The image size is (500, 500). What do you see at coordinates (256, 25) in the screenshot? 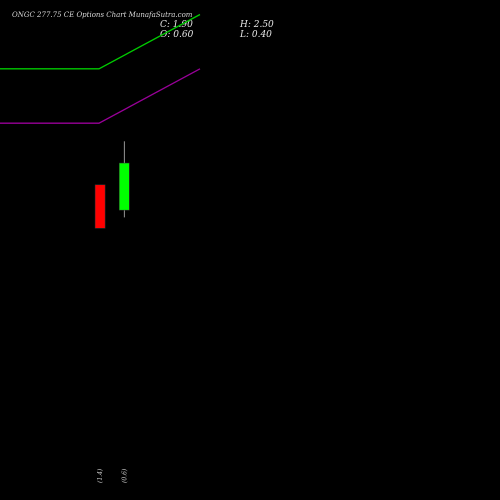
I see `high-readout: H: 2.50` at bounding box center [256, 25].